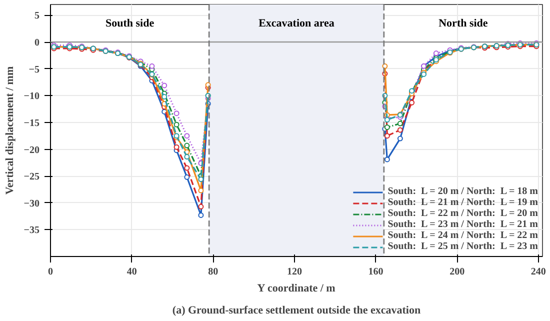 The width and height of the screenshot is (550, 321). I want to click on y-tick-label: −30, so click(32, 204).